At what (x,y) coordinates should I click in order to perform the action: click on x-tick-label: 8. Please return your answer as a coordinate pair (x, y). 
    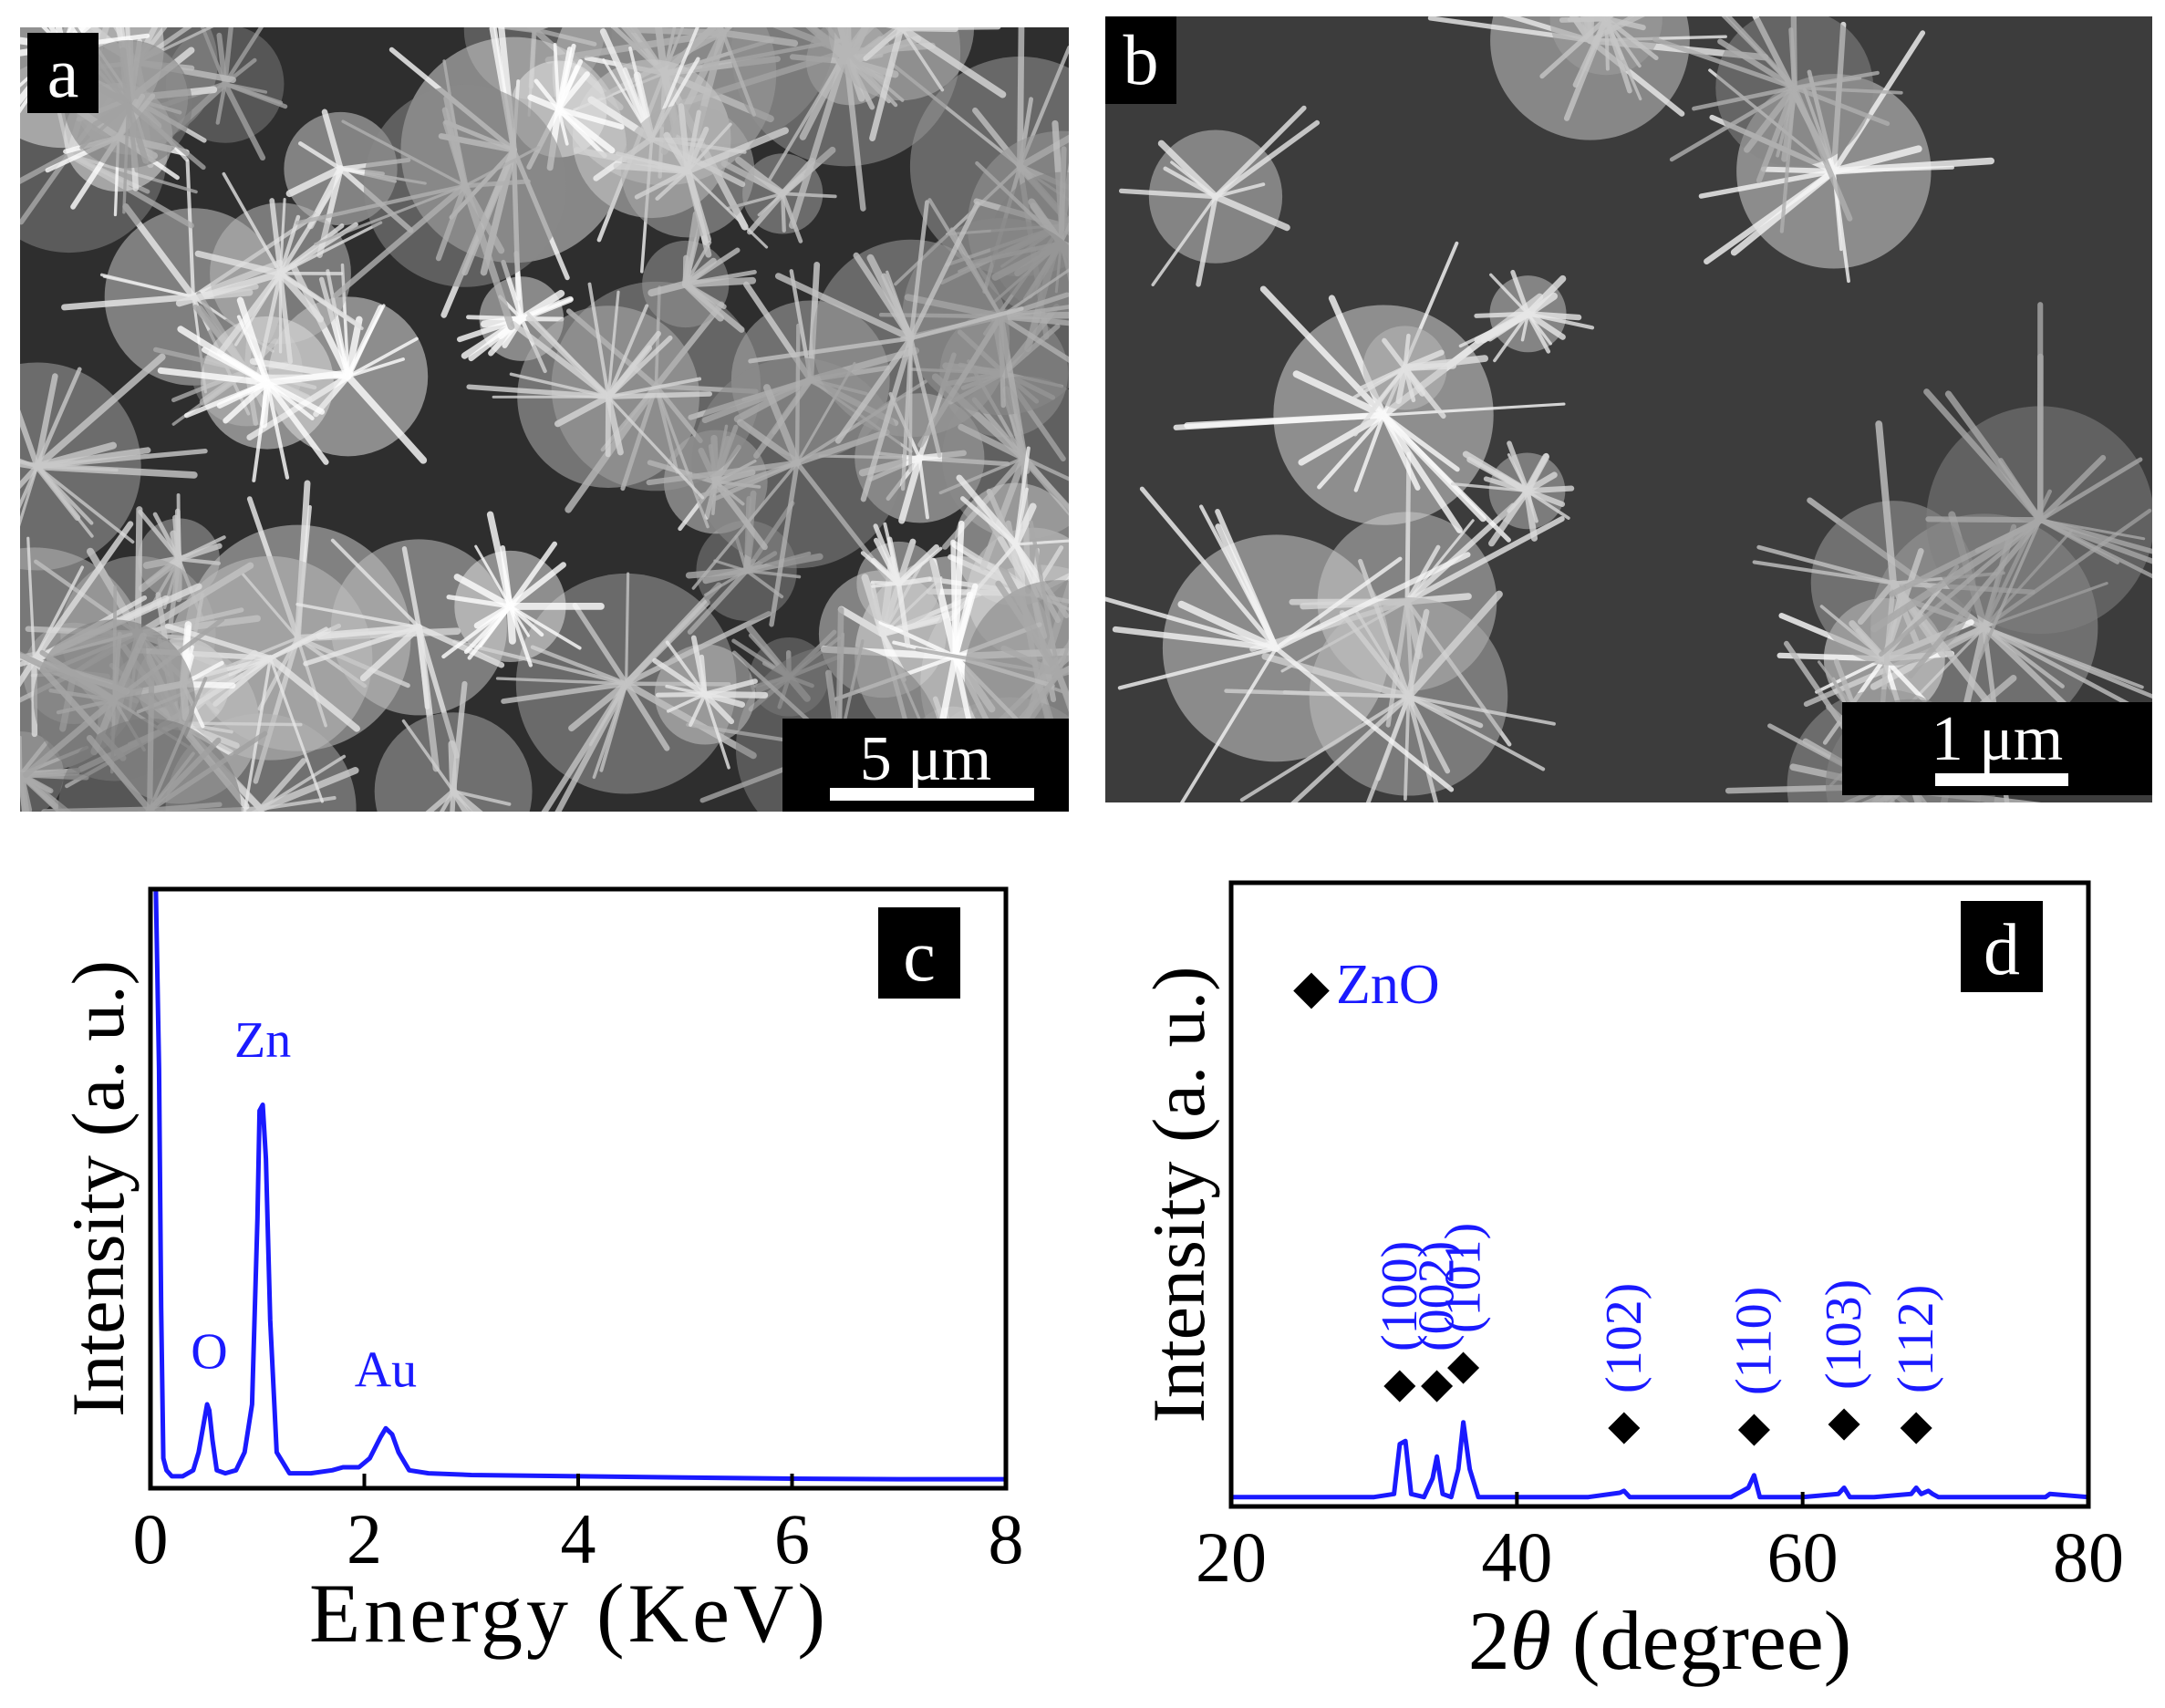
    Looking at the image, I should click on (1007, 1539).